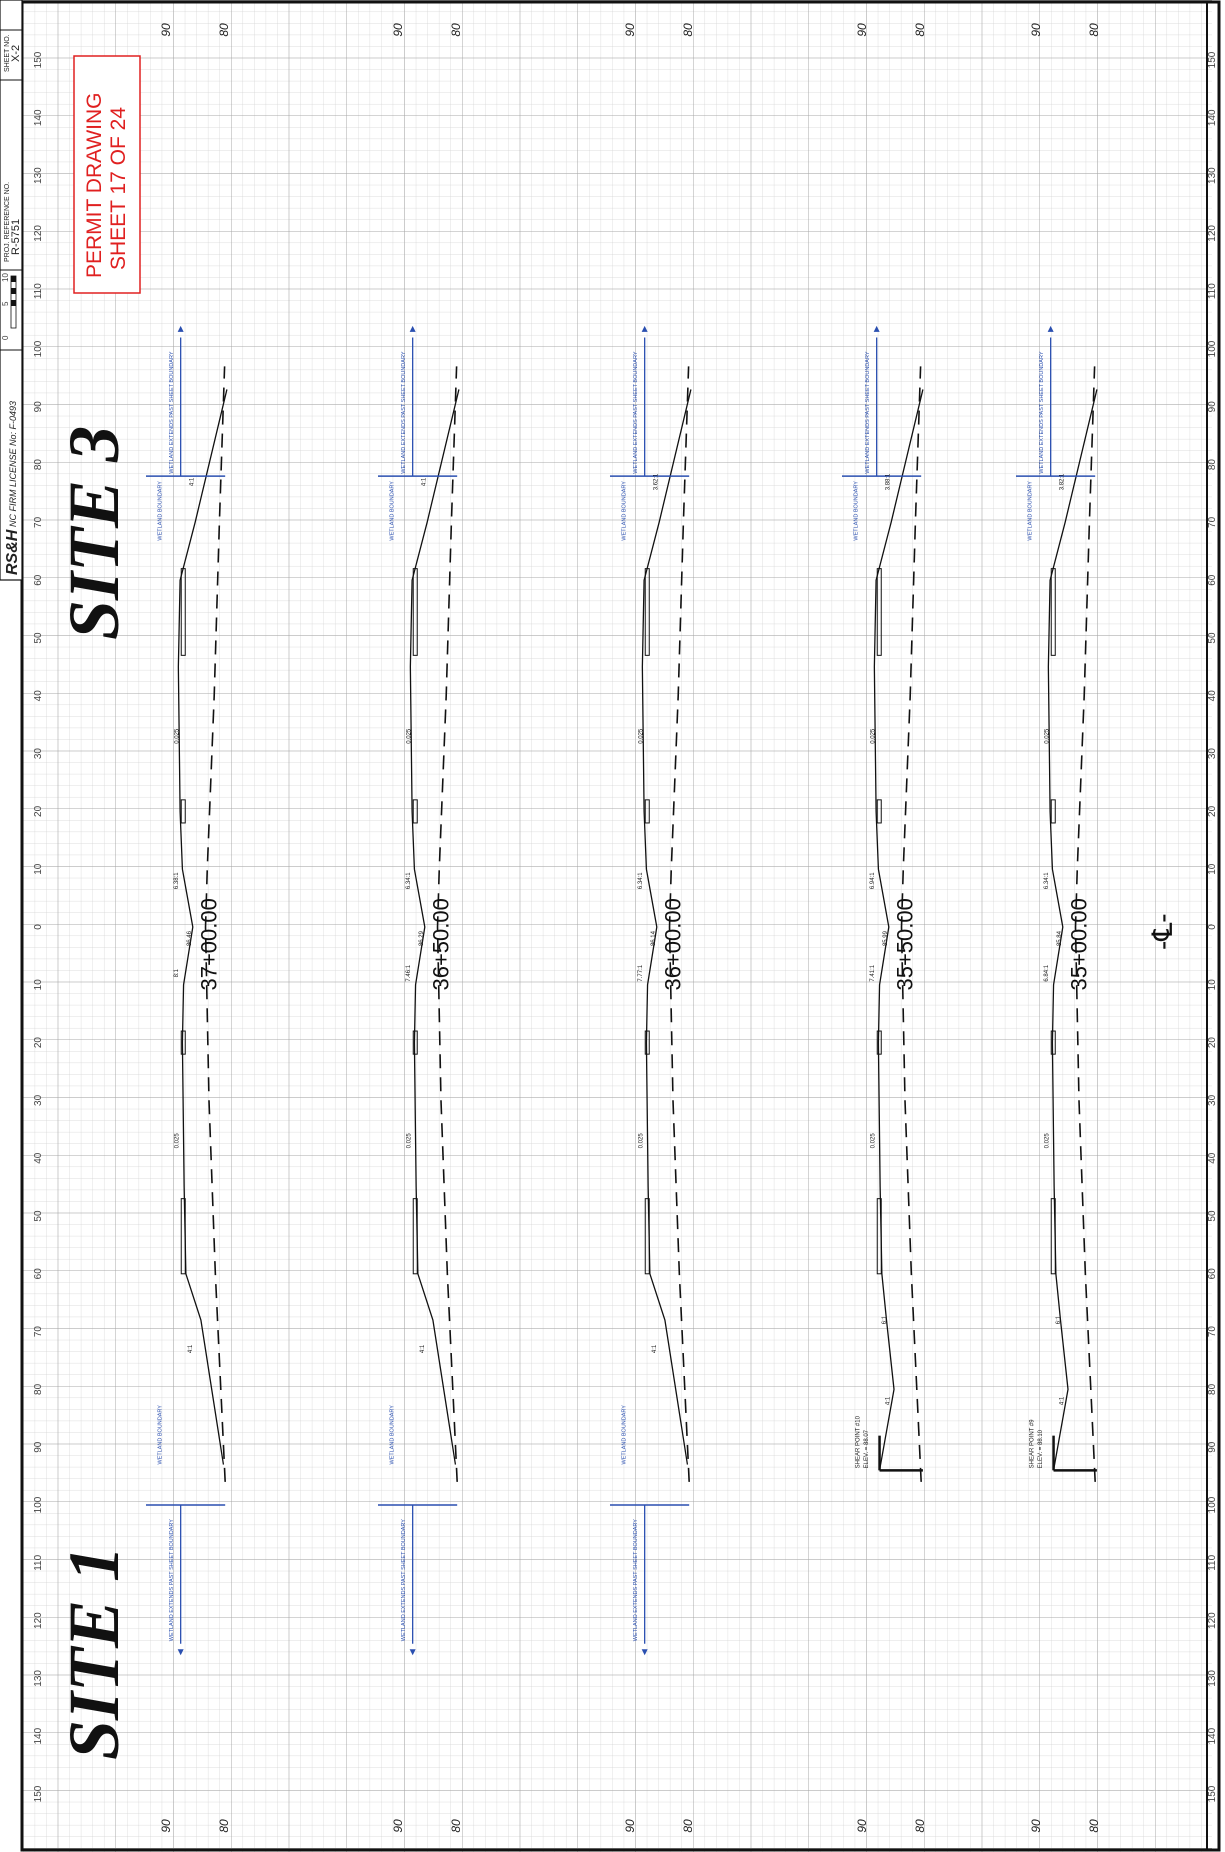 The height and width of the screenshot is (1852, 1225). Describe the element at coordinates (5, 337) in the screenshot. I see `bar-scale-label: 0` at that location.